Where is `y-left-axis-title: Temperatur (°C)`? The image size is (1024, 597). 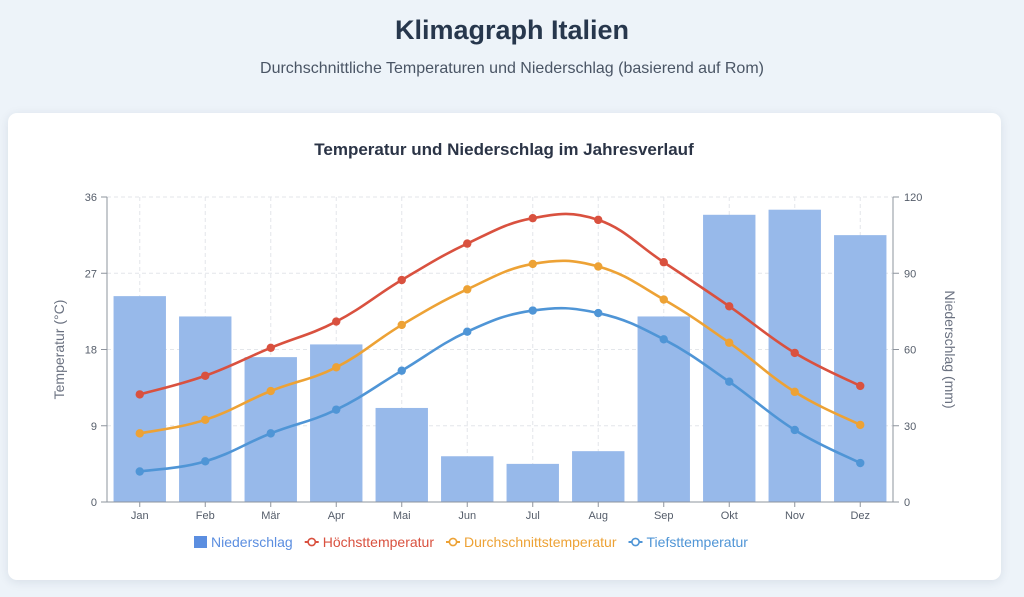
y-left-axis-title: Temperatur (°C) is located at coordinates (59, 350).